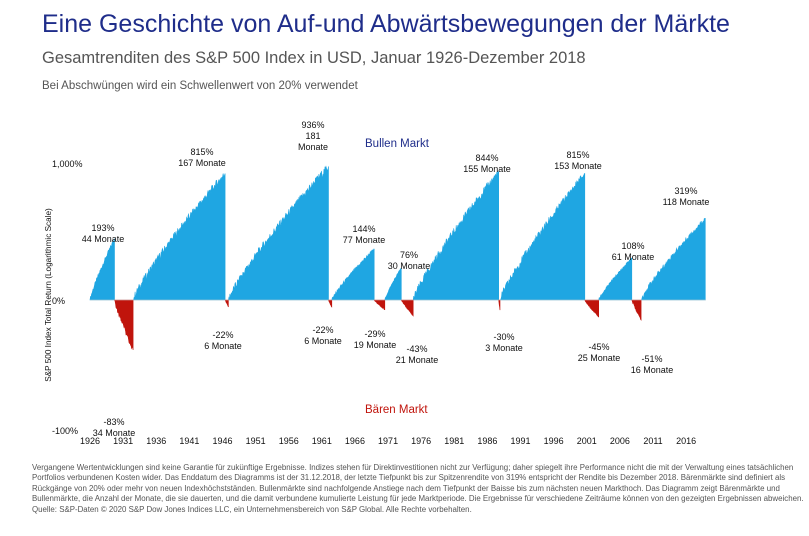 The height and width of the screenshot is (536, 809). Describe the element at coordinates (113, 422) in the screenshot. I see `bear-market-label: -83%` at that location.